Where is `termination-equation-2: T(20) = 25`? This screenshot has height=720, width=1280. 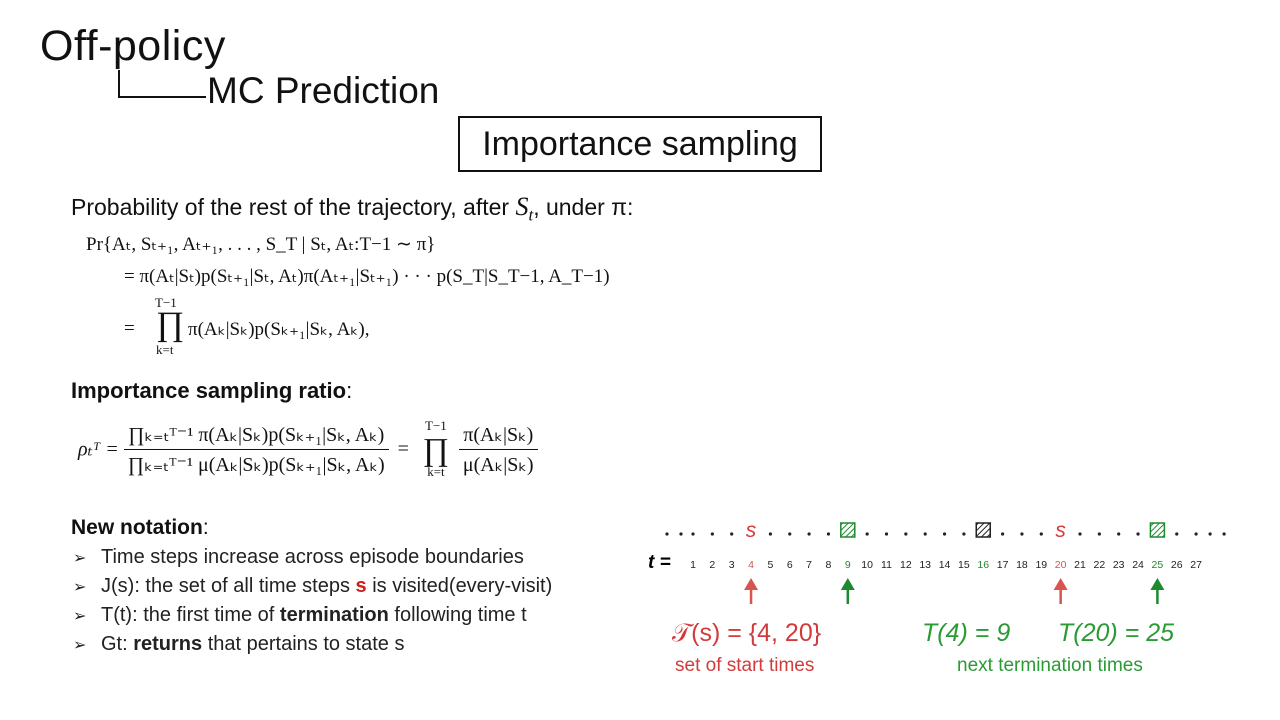
termination-equation-2: T(20) = 25 is located at coordinates (1116, 633).